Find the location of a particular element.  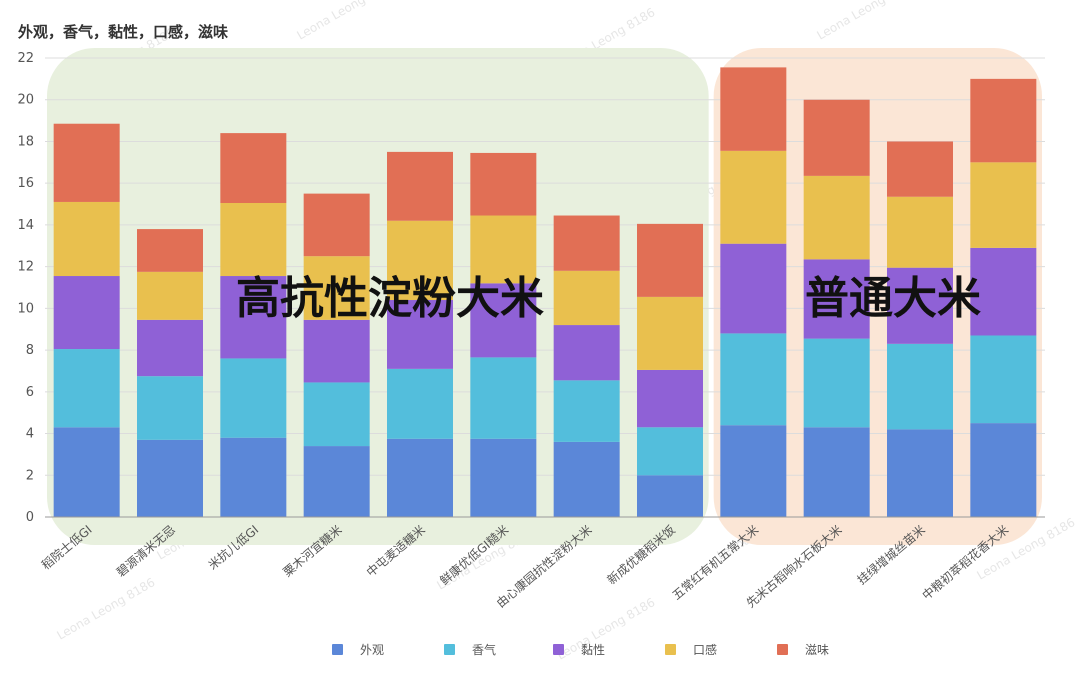

y-tick-label: 12 is located at coordinates (25, 267).